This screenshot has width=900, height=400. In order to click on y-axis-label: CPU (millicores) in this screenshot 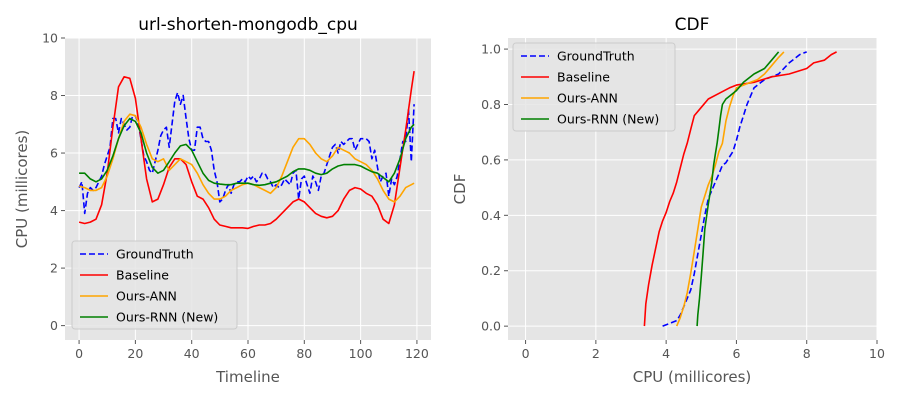, I will do `click(22, 189)`.